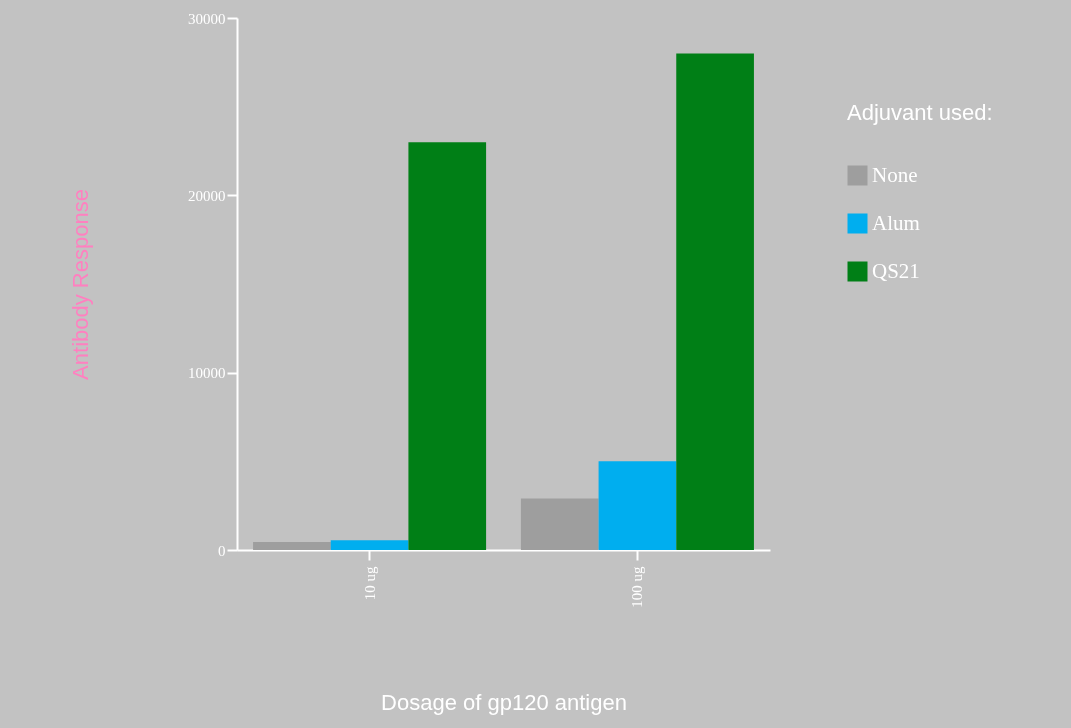 The height and width of the screenshot is (728, 1071). Describe the element at coordinates (222, 550) in the screenshot. I see `y-tick-label: 0` at that location.